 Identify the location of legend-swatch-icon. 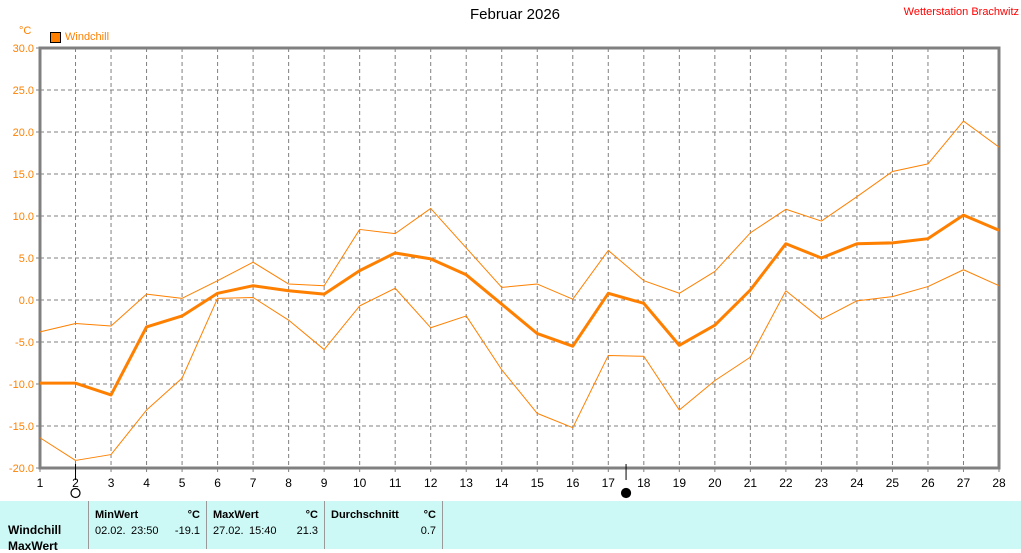
(55, 37).